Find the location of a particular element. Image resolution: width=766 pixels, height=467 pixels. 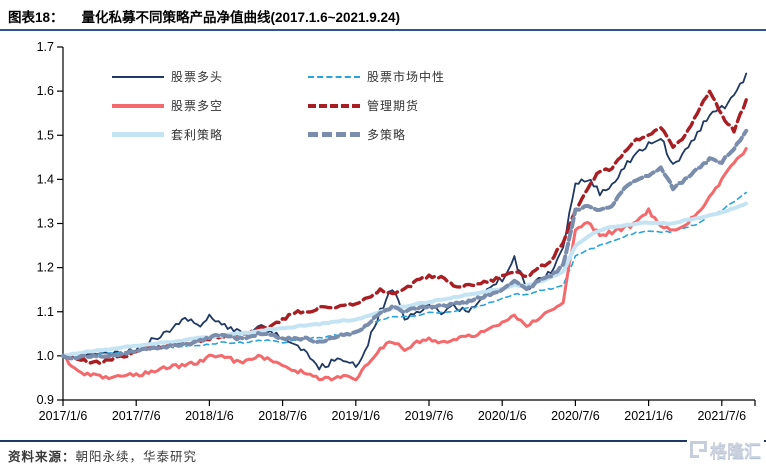

legend-column-2: 股票市场中性 管理期货 多策略 is located at coordinates (376, 112).